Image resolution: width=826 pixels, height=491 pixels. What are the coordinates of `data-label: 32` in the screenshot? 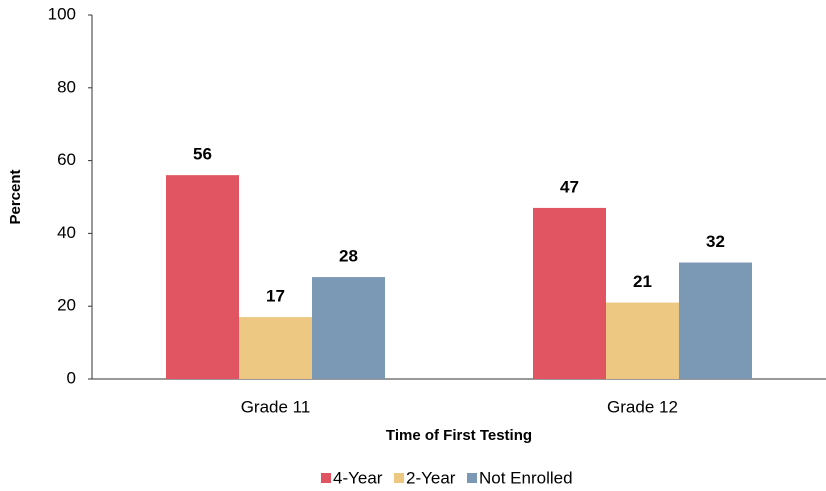 It's located at (715, 241).